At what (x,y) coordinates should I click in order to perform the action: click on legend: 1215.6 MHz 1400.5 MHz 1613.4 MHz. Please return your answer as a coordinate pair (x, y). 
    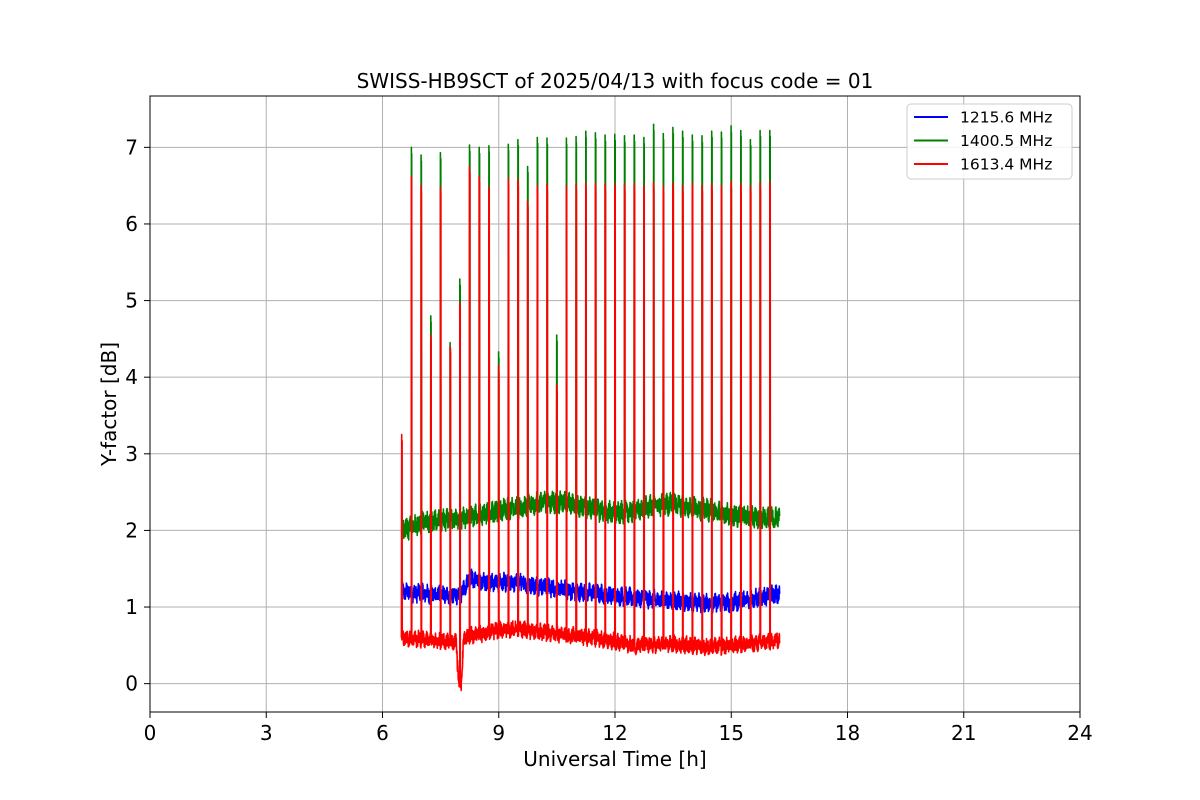
    Looking at the image, I should click on (989, 141).